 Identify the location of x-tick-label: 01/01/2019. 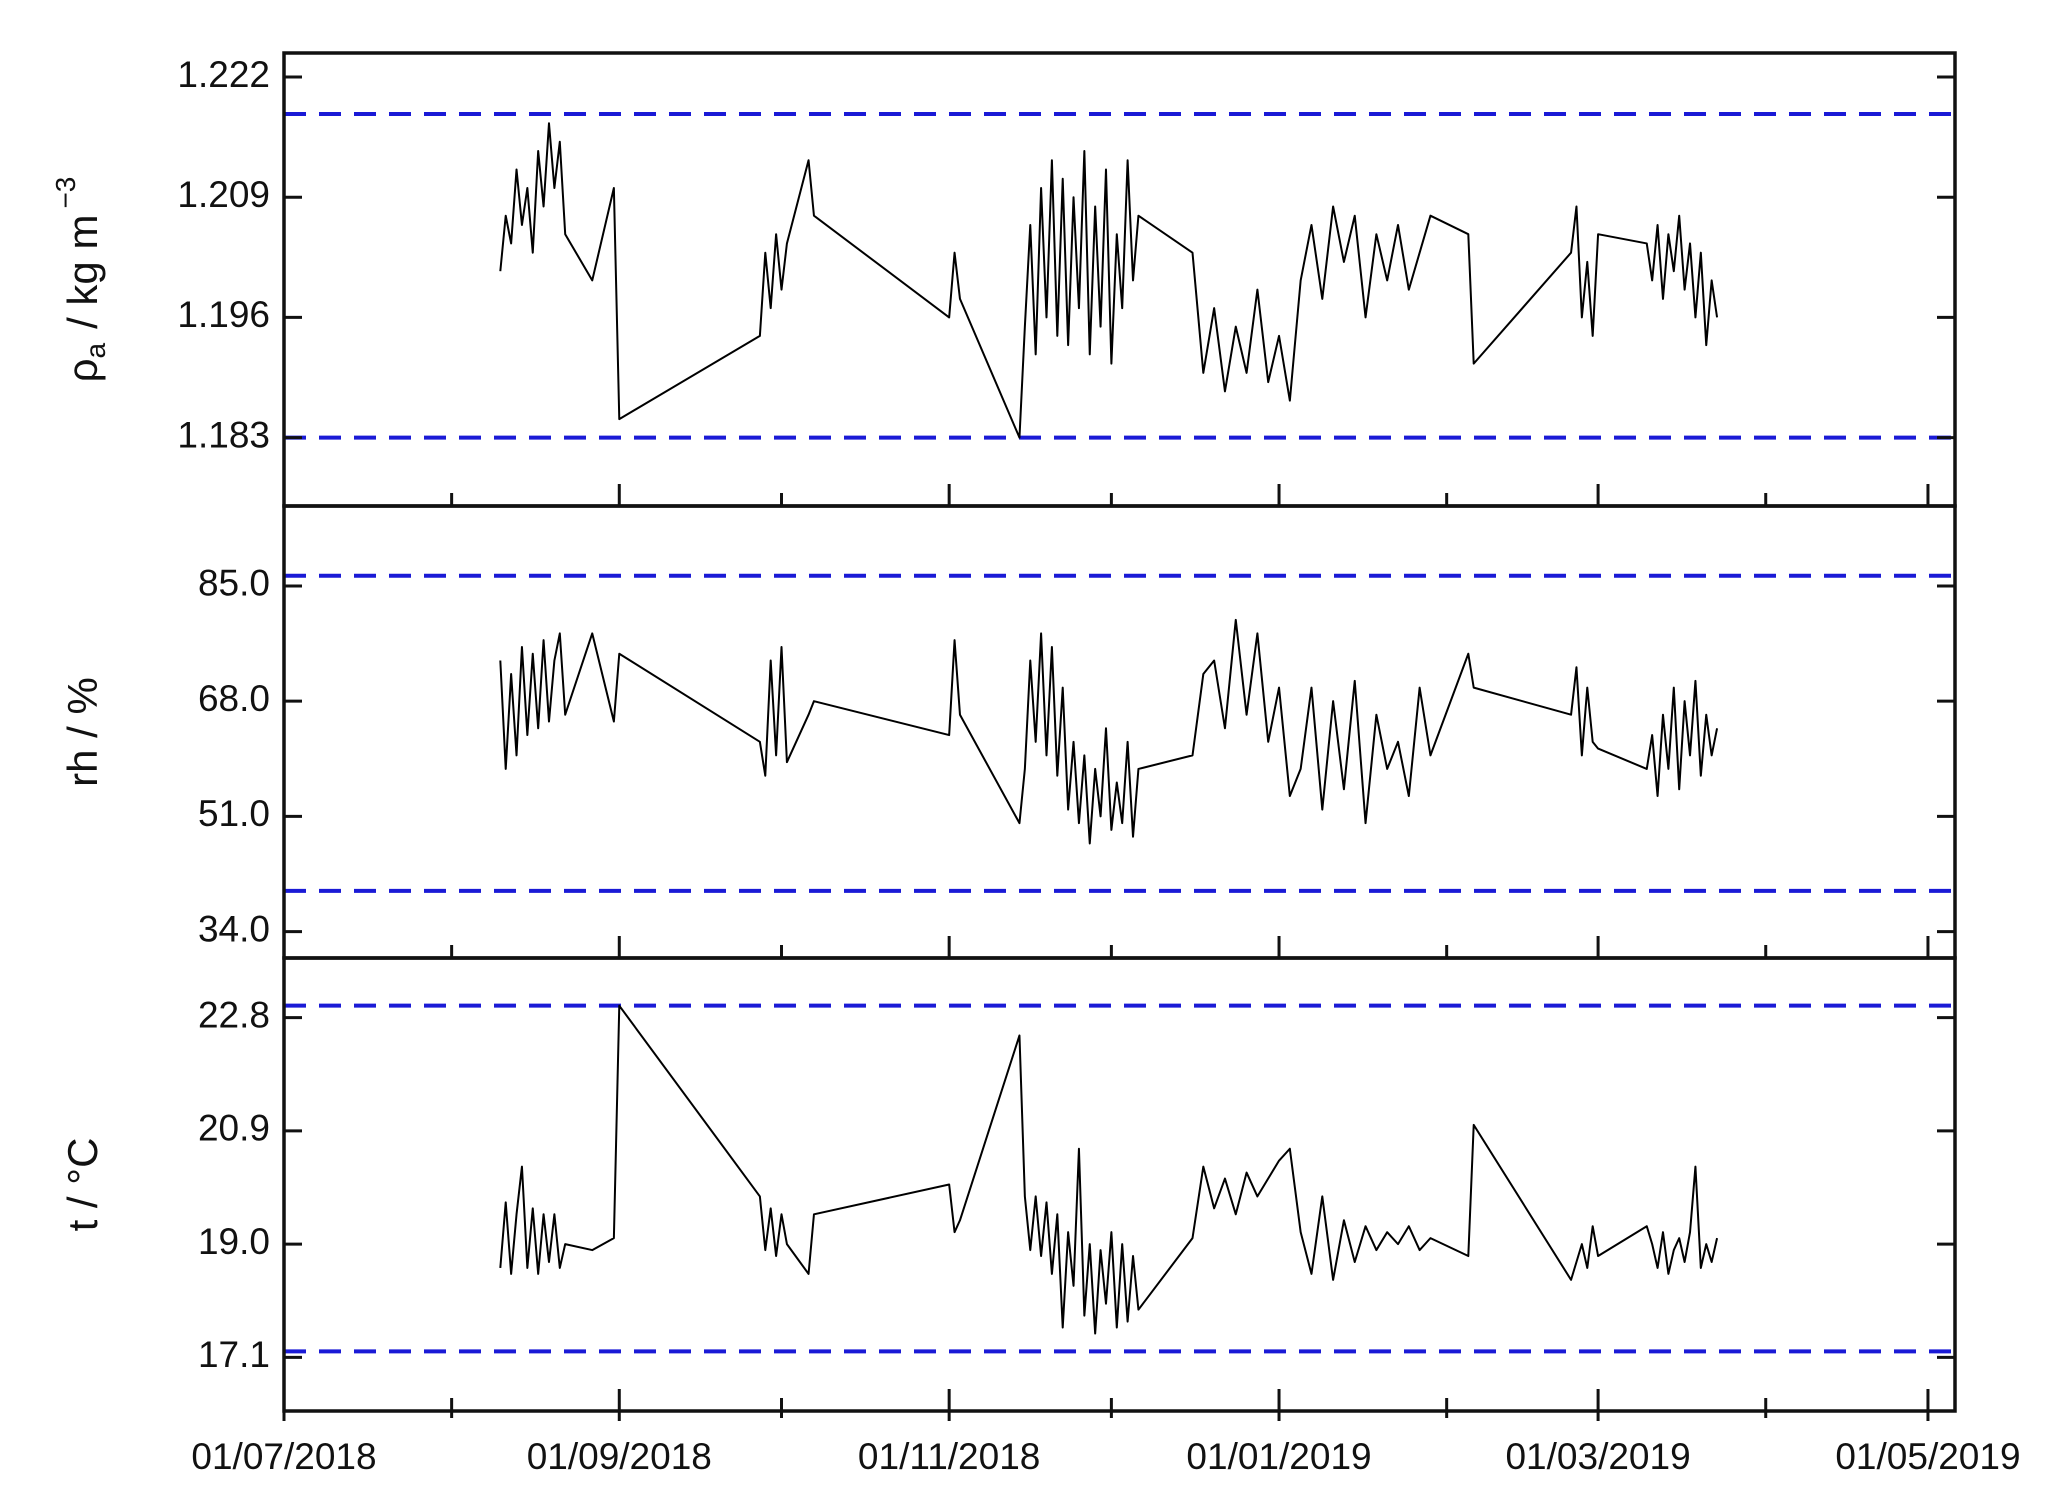
(1278, 1456).